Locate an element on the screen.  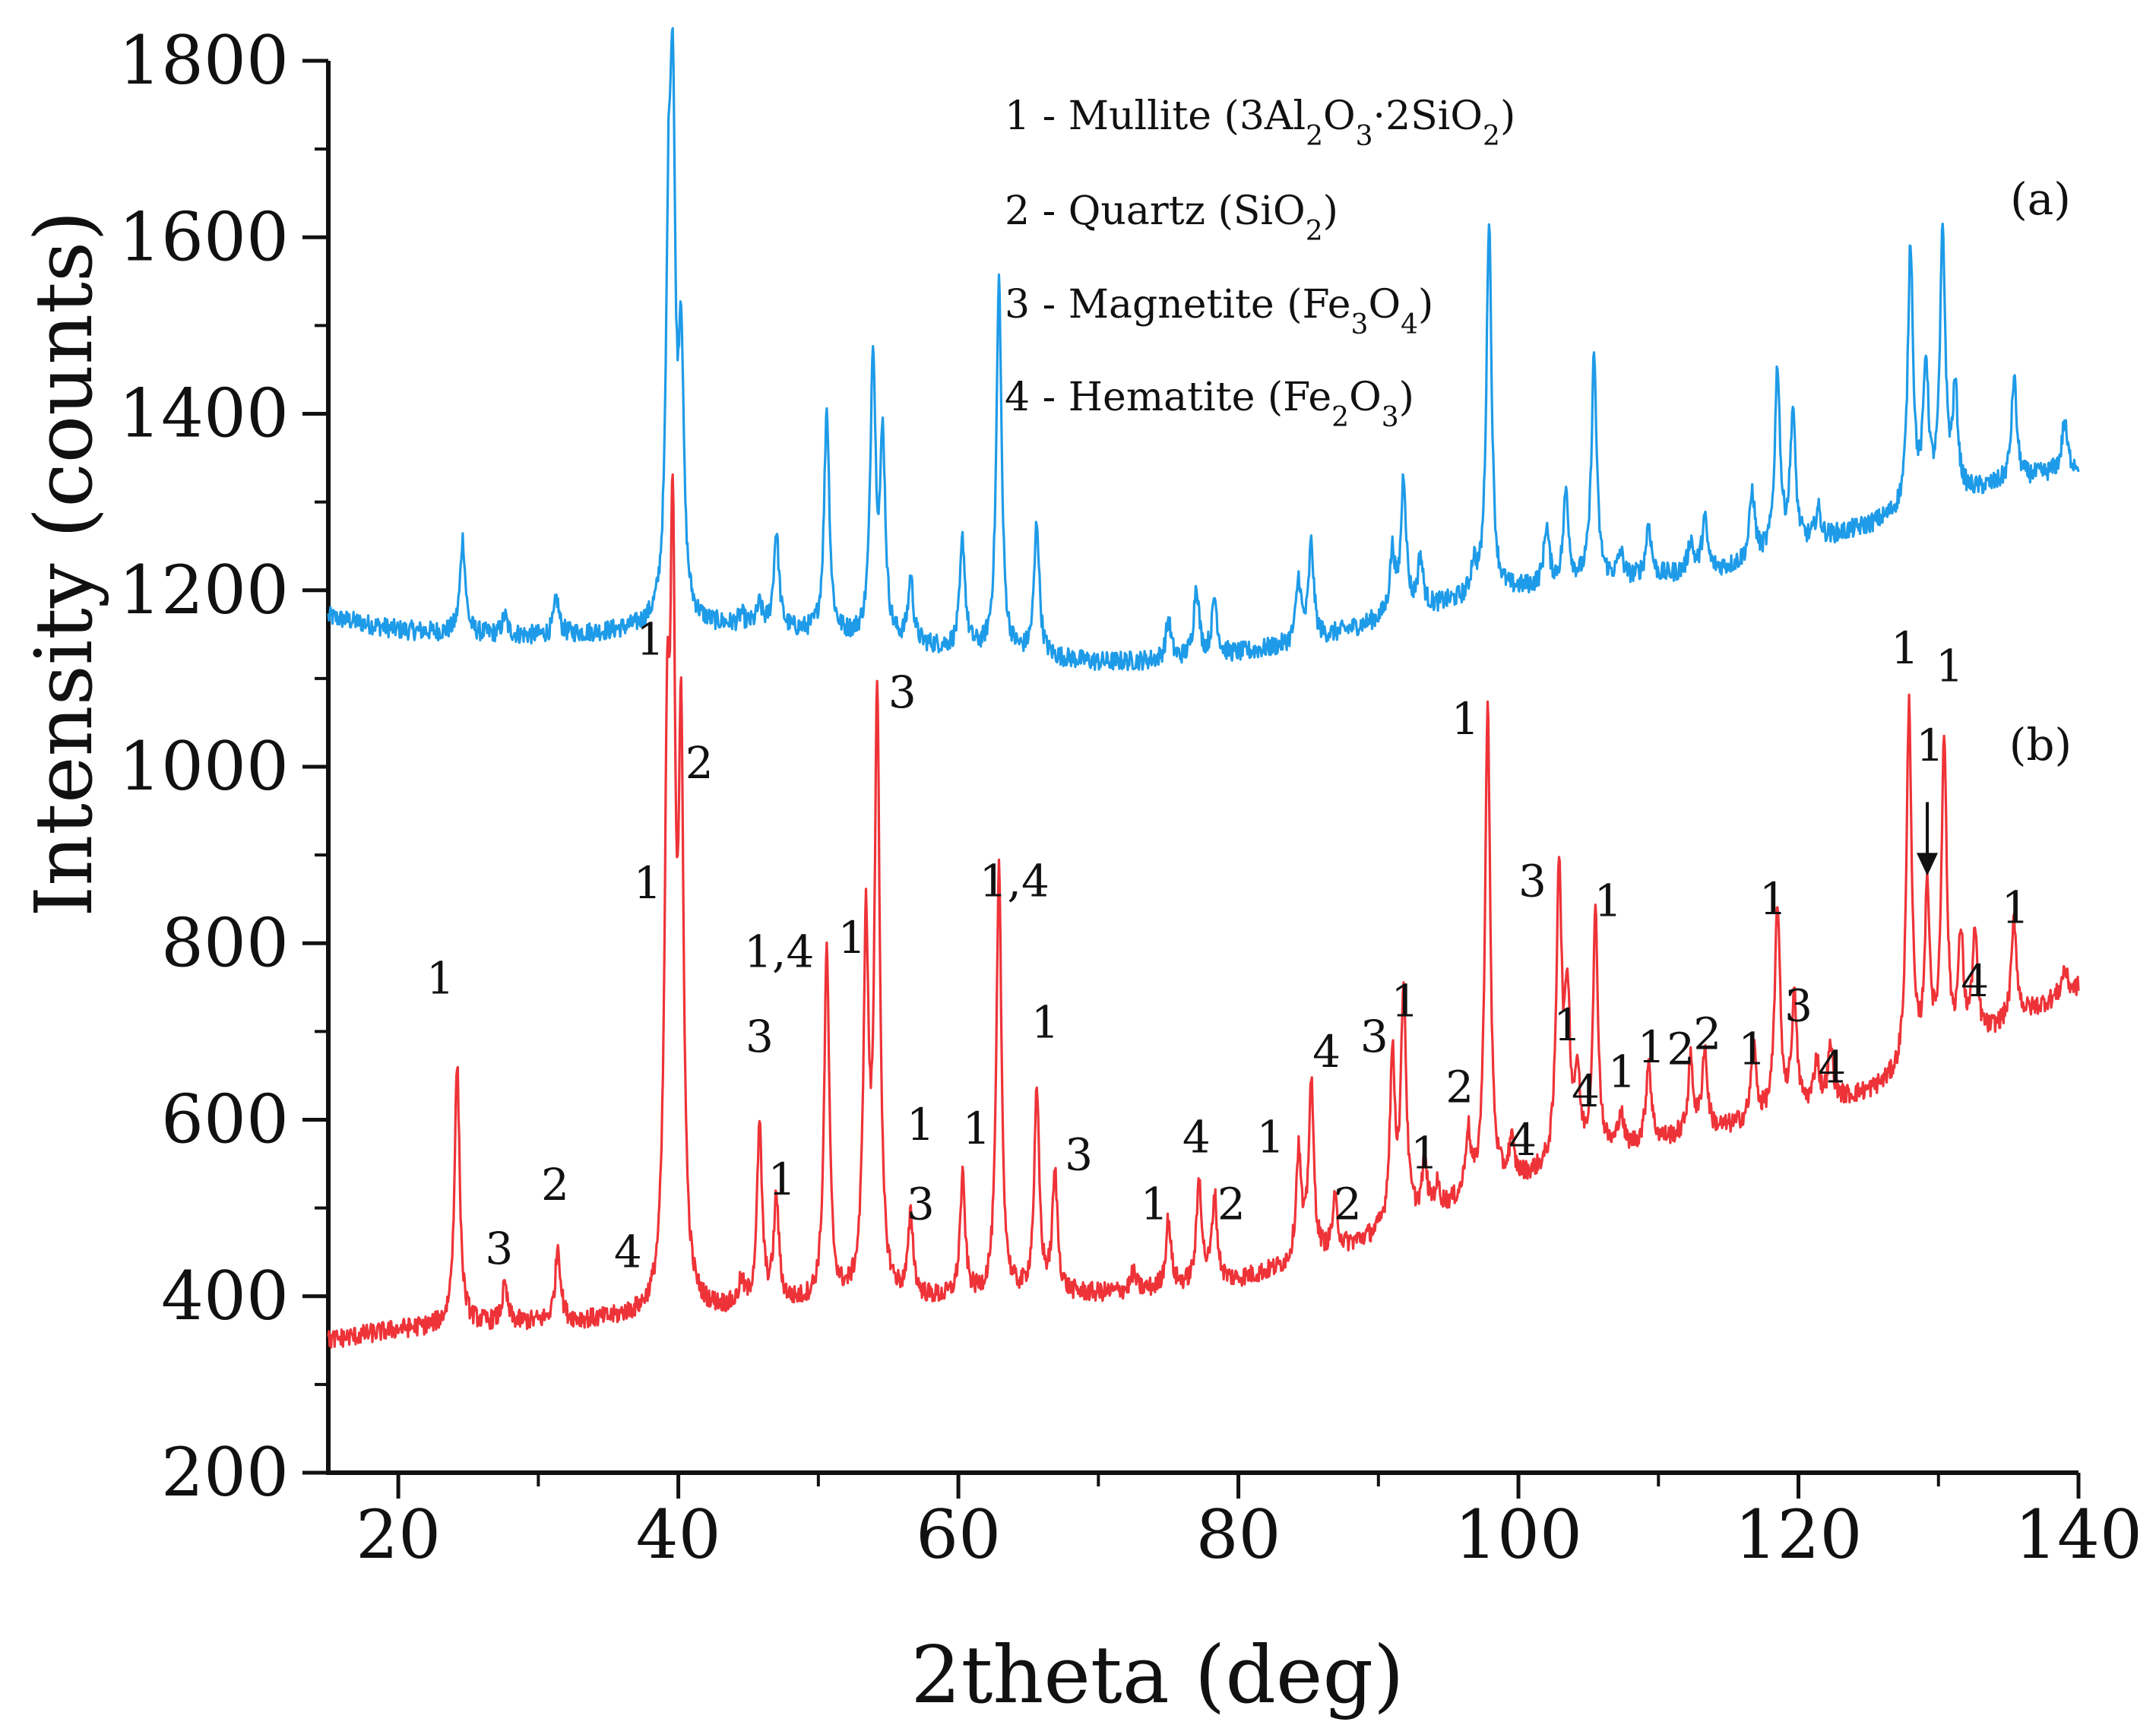
y-tick-label: 1800 is located at coordinates (204, 61).